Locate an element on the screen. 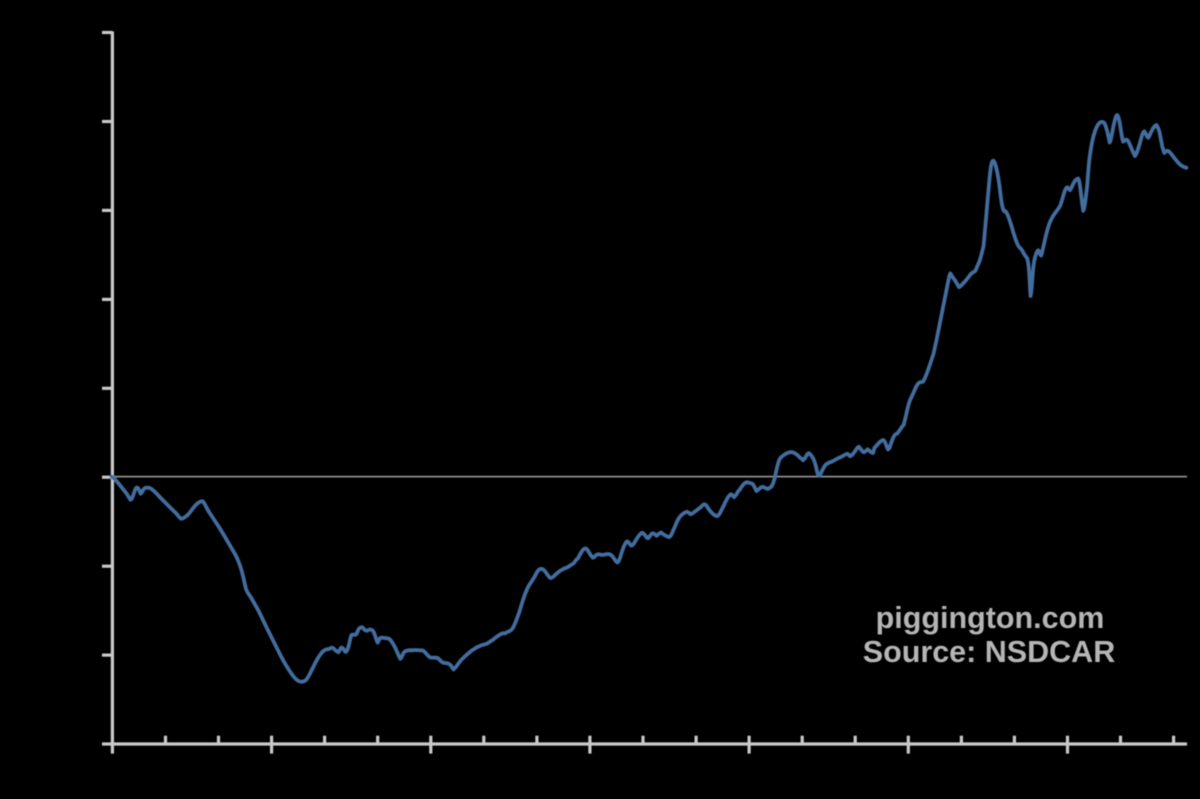  svg-text: piggington.com is located at coordinates (990, 618).